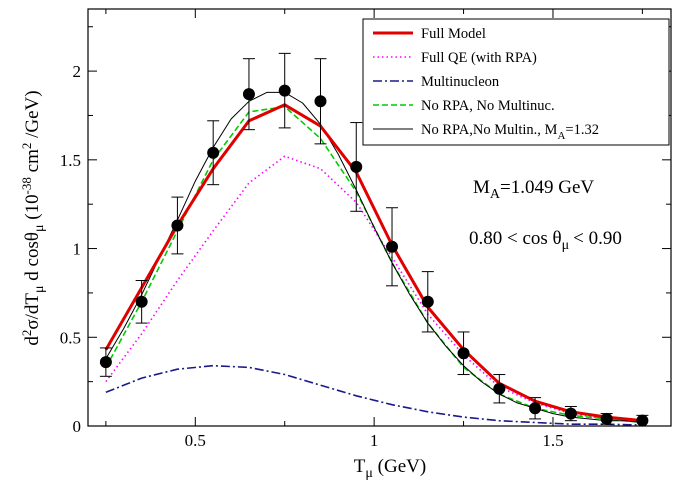  I want to click on legend-box, so click(516, 82).